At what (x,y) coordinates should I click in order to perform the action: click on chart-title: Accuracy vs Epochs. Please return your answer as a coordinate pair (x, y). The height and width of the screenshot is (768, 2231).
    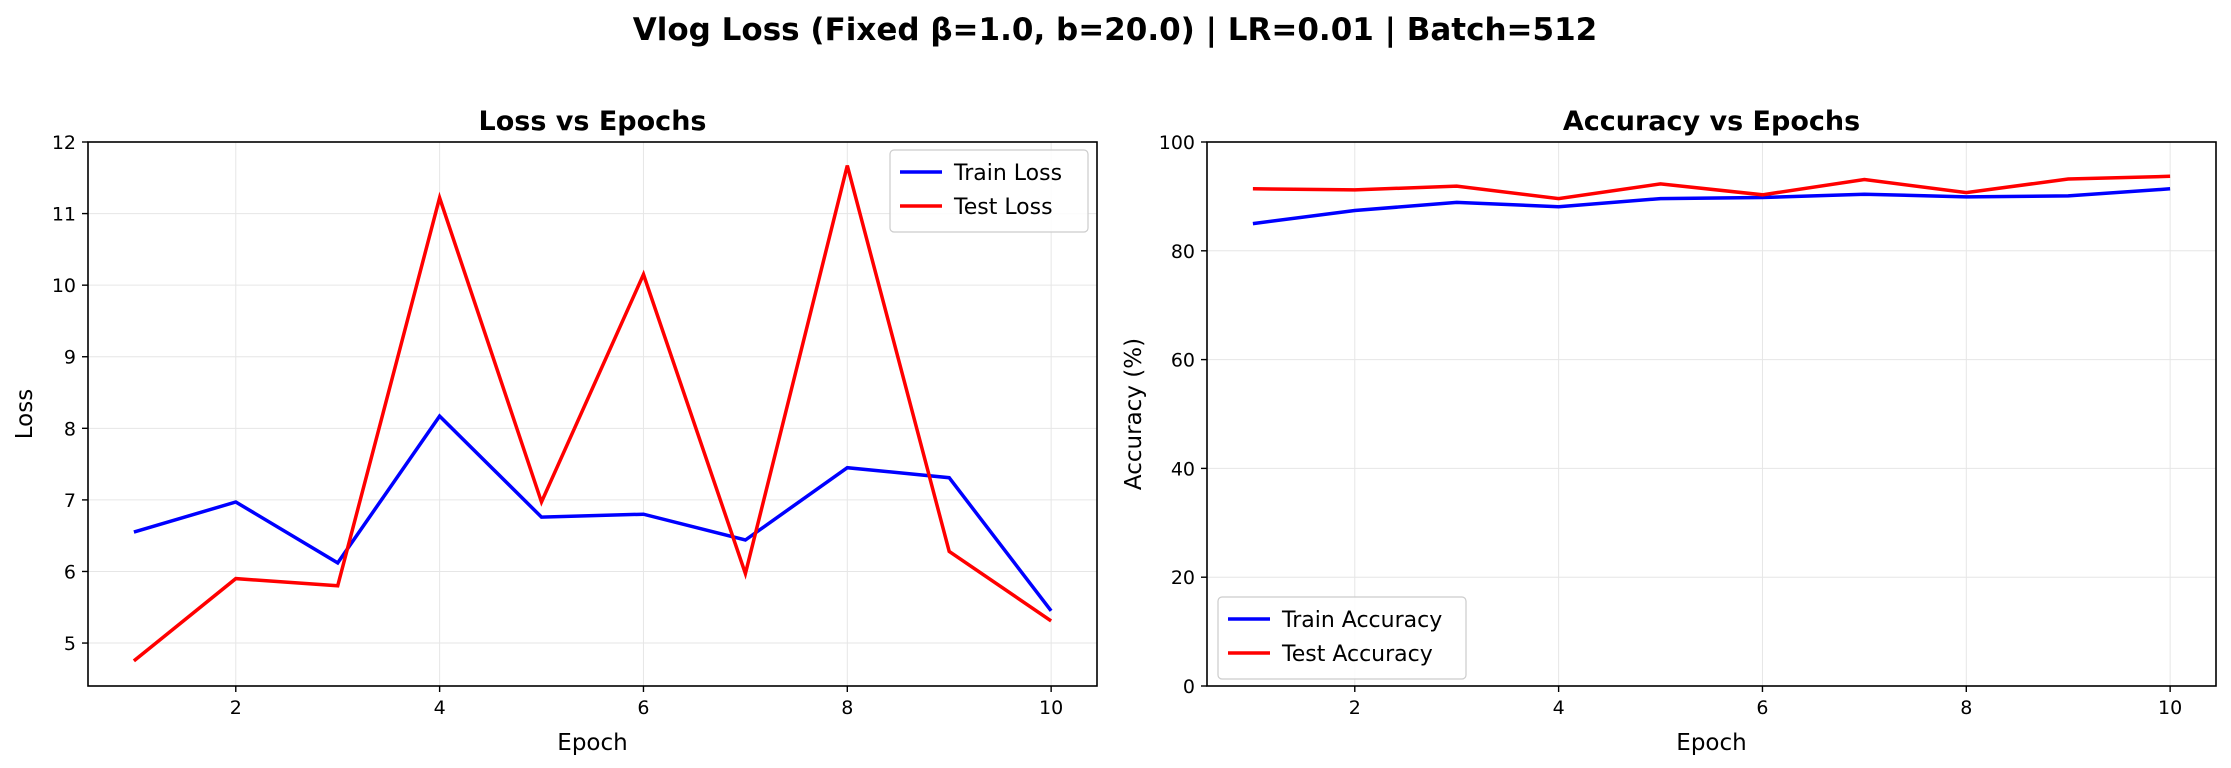
    Looking at the image, I should click on (1711, 121).